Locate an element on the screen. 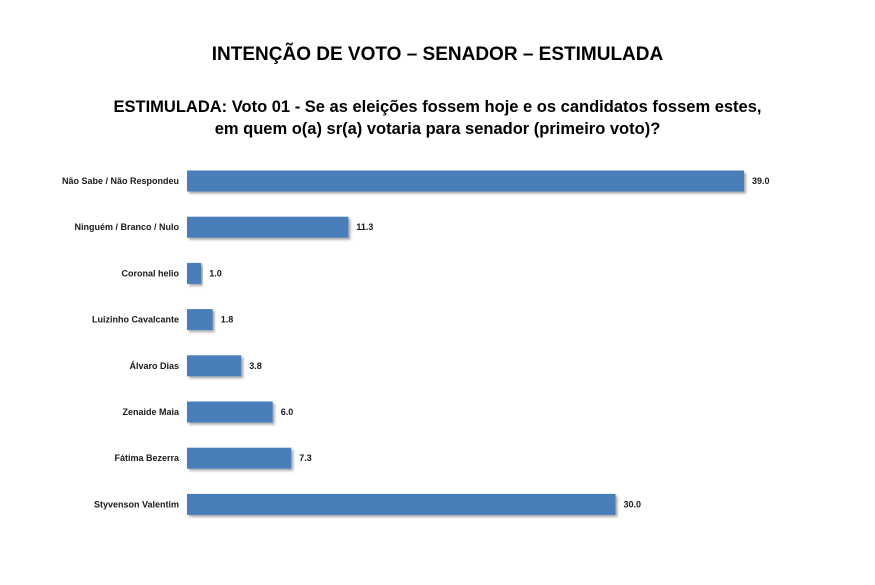 The width and height of the screenshot is (875, 585). category-label: Álvaro Dias is located at coordinates (154, 366).